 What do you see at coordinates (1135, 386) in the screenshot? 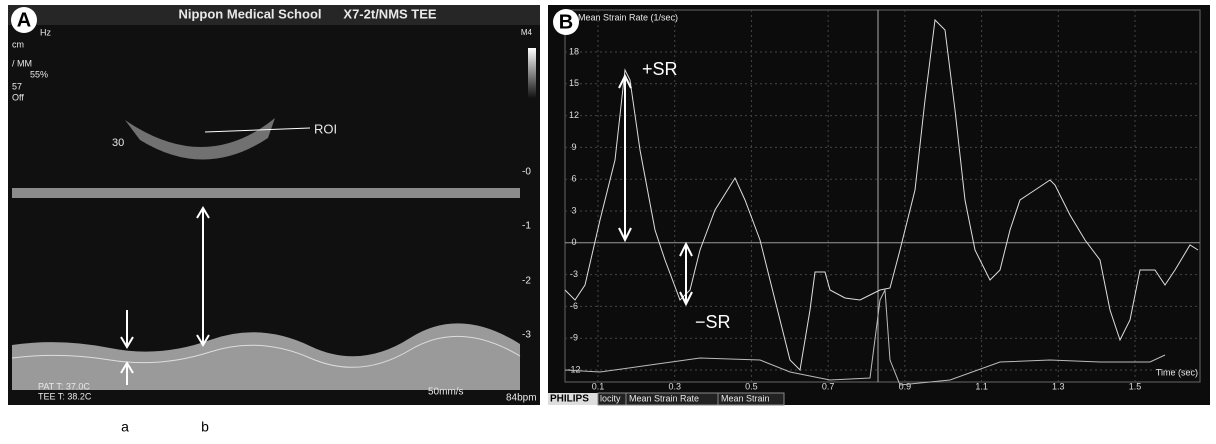
I see `x-tick-label: 1.5` at bounding box center [1135, 386].